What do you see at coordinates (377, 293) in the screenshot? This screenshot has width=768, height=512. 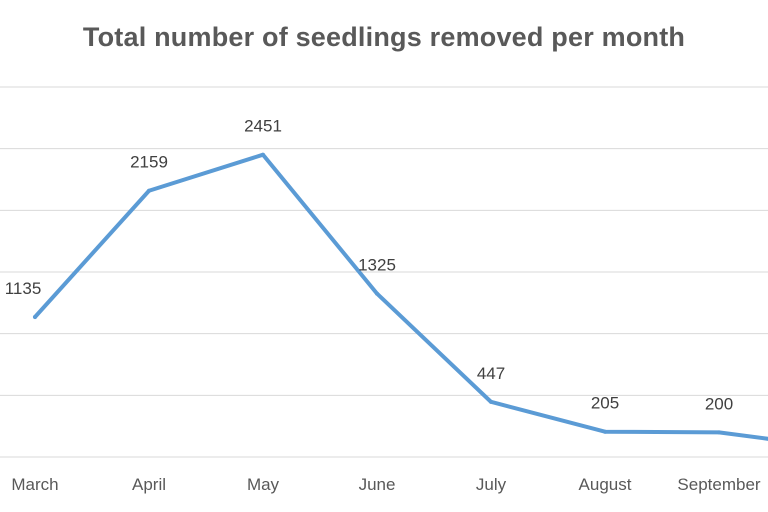 I see `data-point-june` at bounding box center [377, 293].